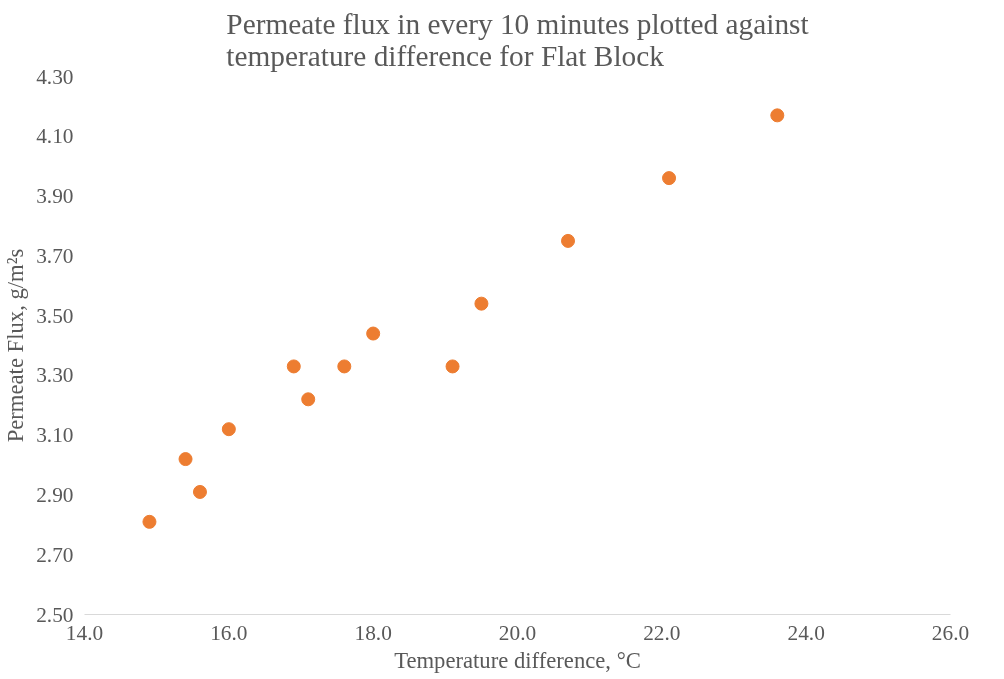  I want to click on x-tick-label: 26.0, so click(950, 632).